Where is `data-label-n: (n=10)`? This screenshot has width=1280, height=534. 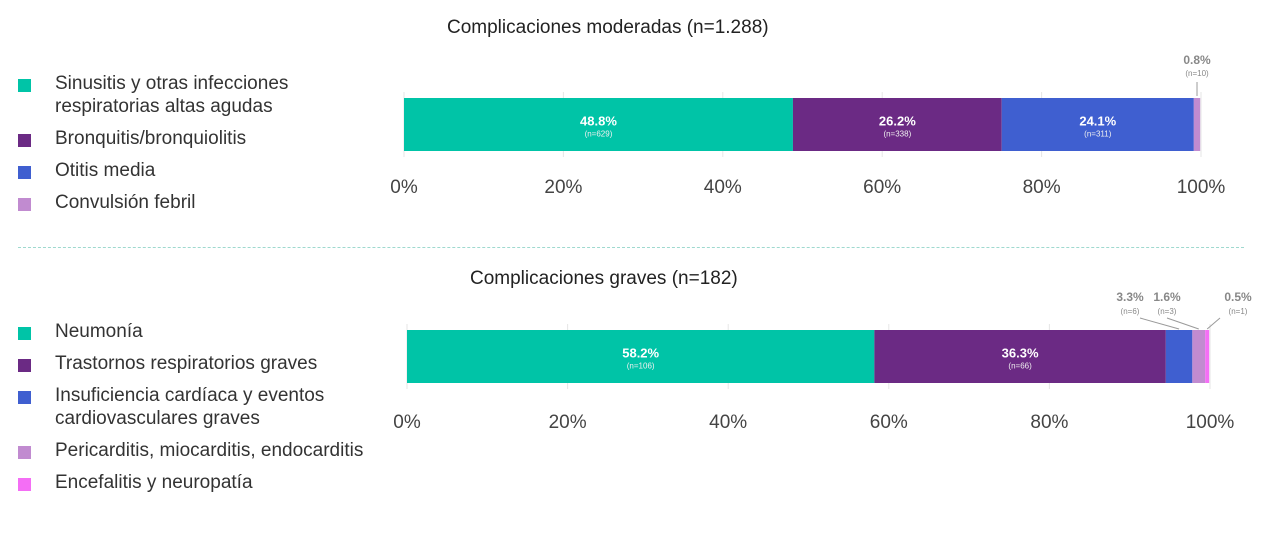 data-label-n: (n=10) is located at coordinates (1197, 73).